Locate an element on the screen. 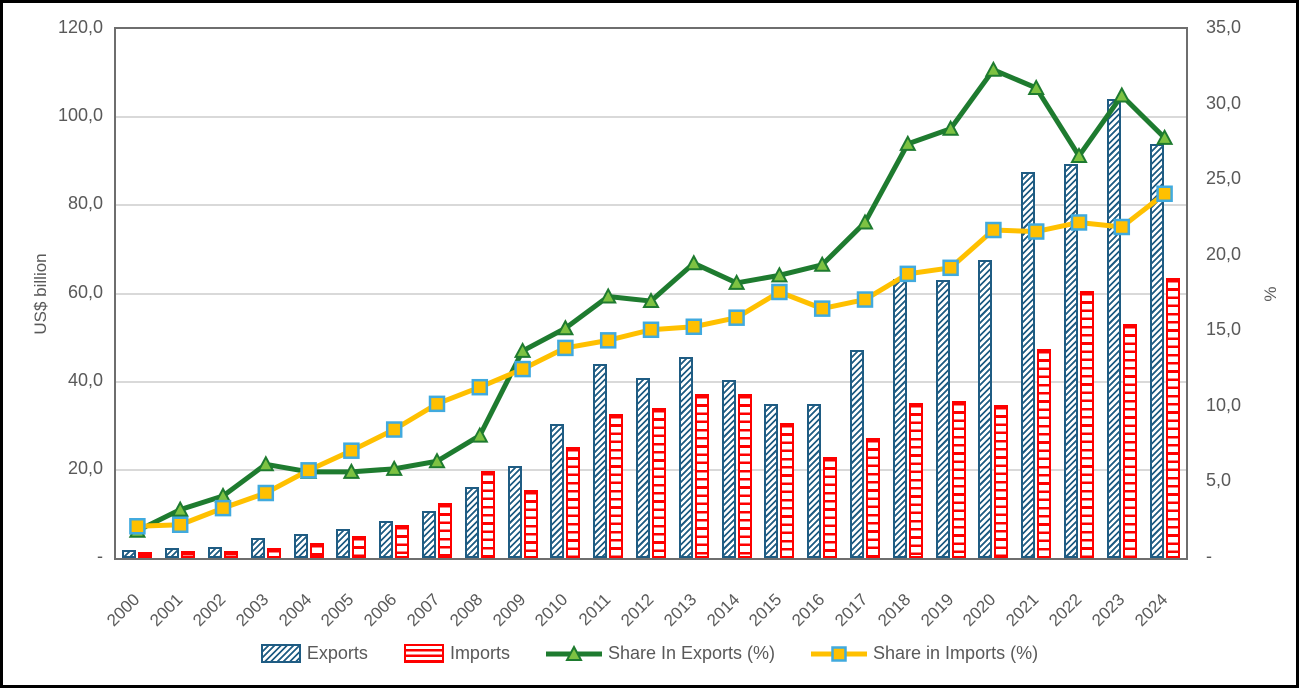 This screenshot has width=1299, height=688. bar-exports-2023 is located at coordinates (1113, 328).